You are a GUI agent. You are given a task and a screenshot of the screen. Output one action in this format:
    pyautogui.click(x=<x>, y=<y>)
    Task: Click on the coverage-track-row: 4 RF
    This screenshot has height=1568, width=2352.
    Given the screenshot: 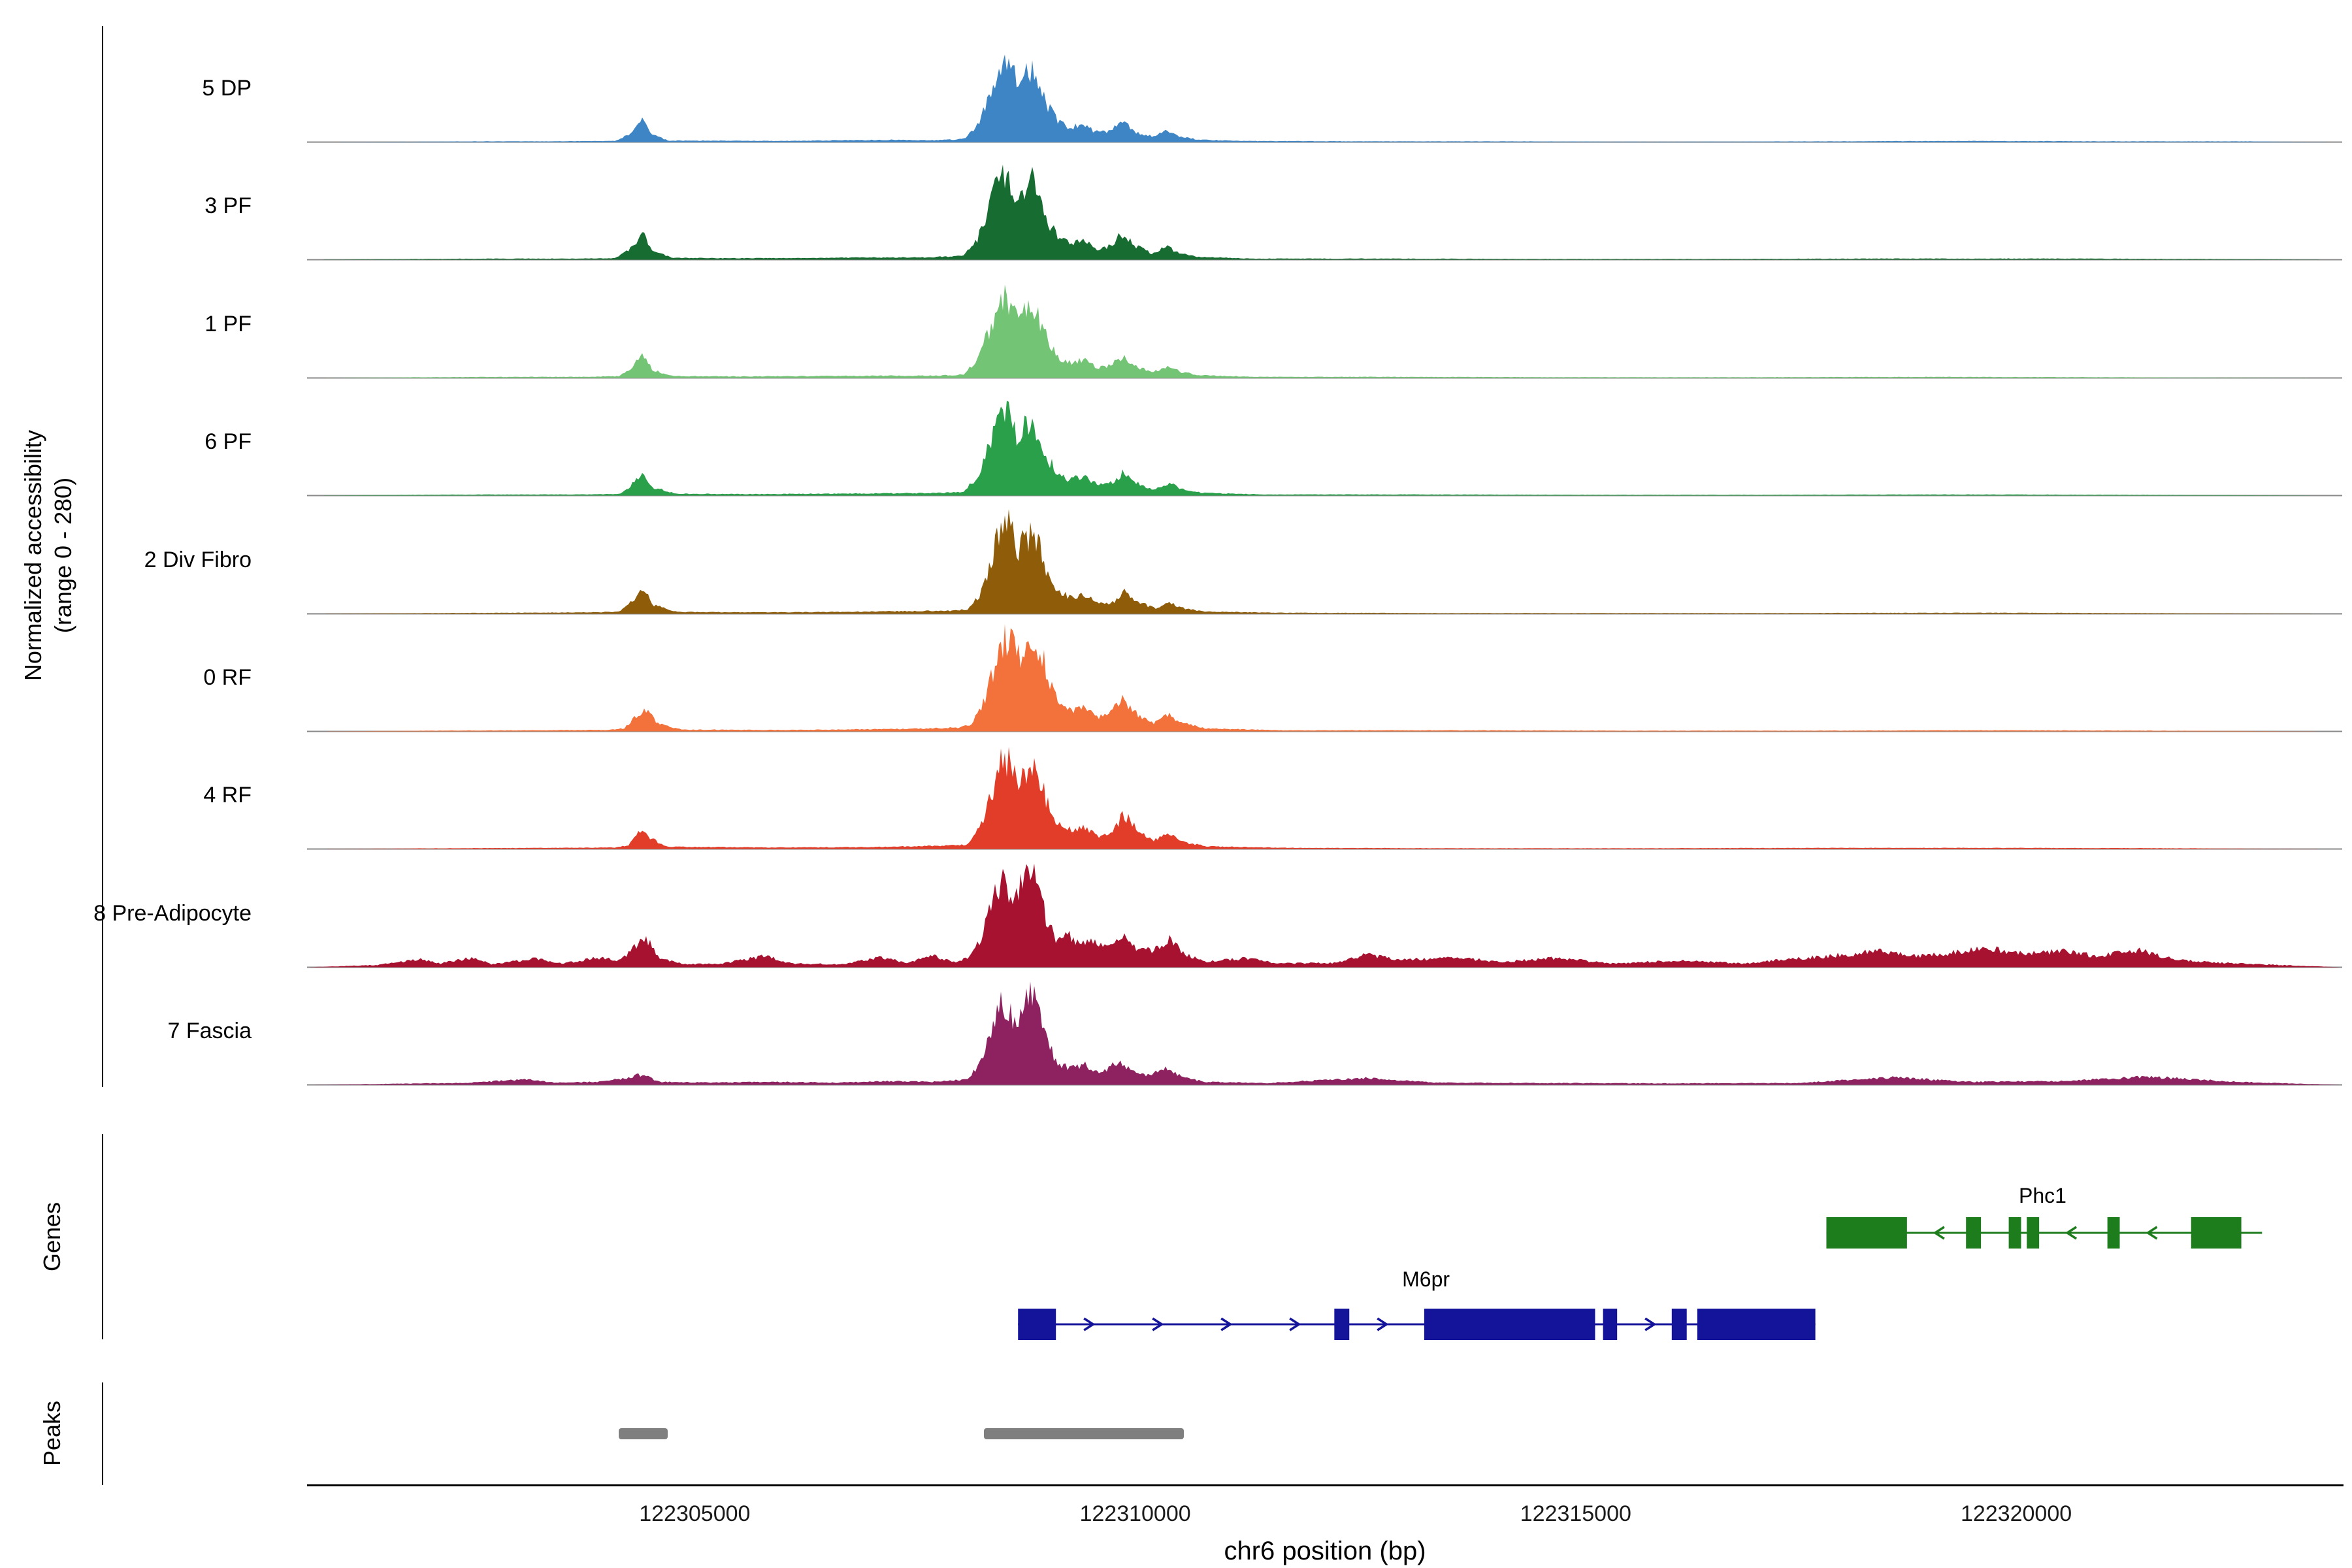 What is the action you would take?
    pyautogui.click(x=1176, y=791)
    